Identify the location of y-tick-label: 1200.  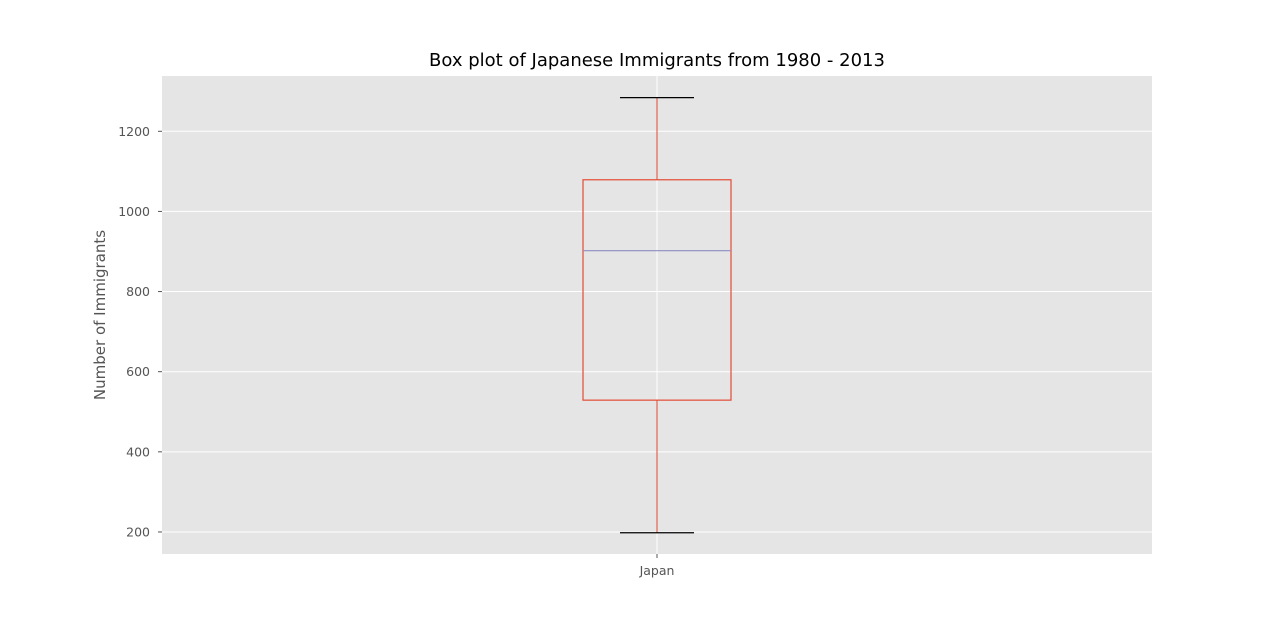
(134, 131).